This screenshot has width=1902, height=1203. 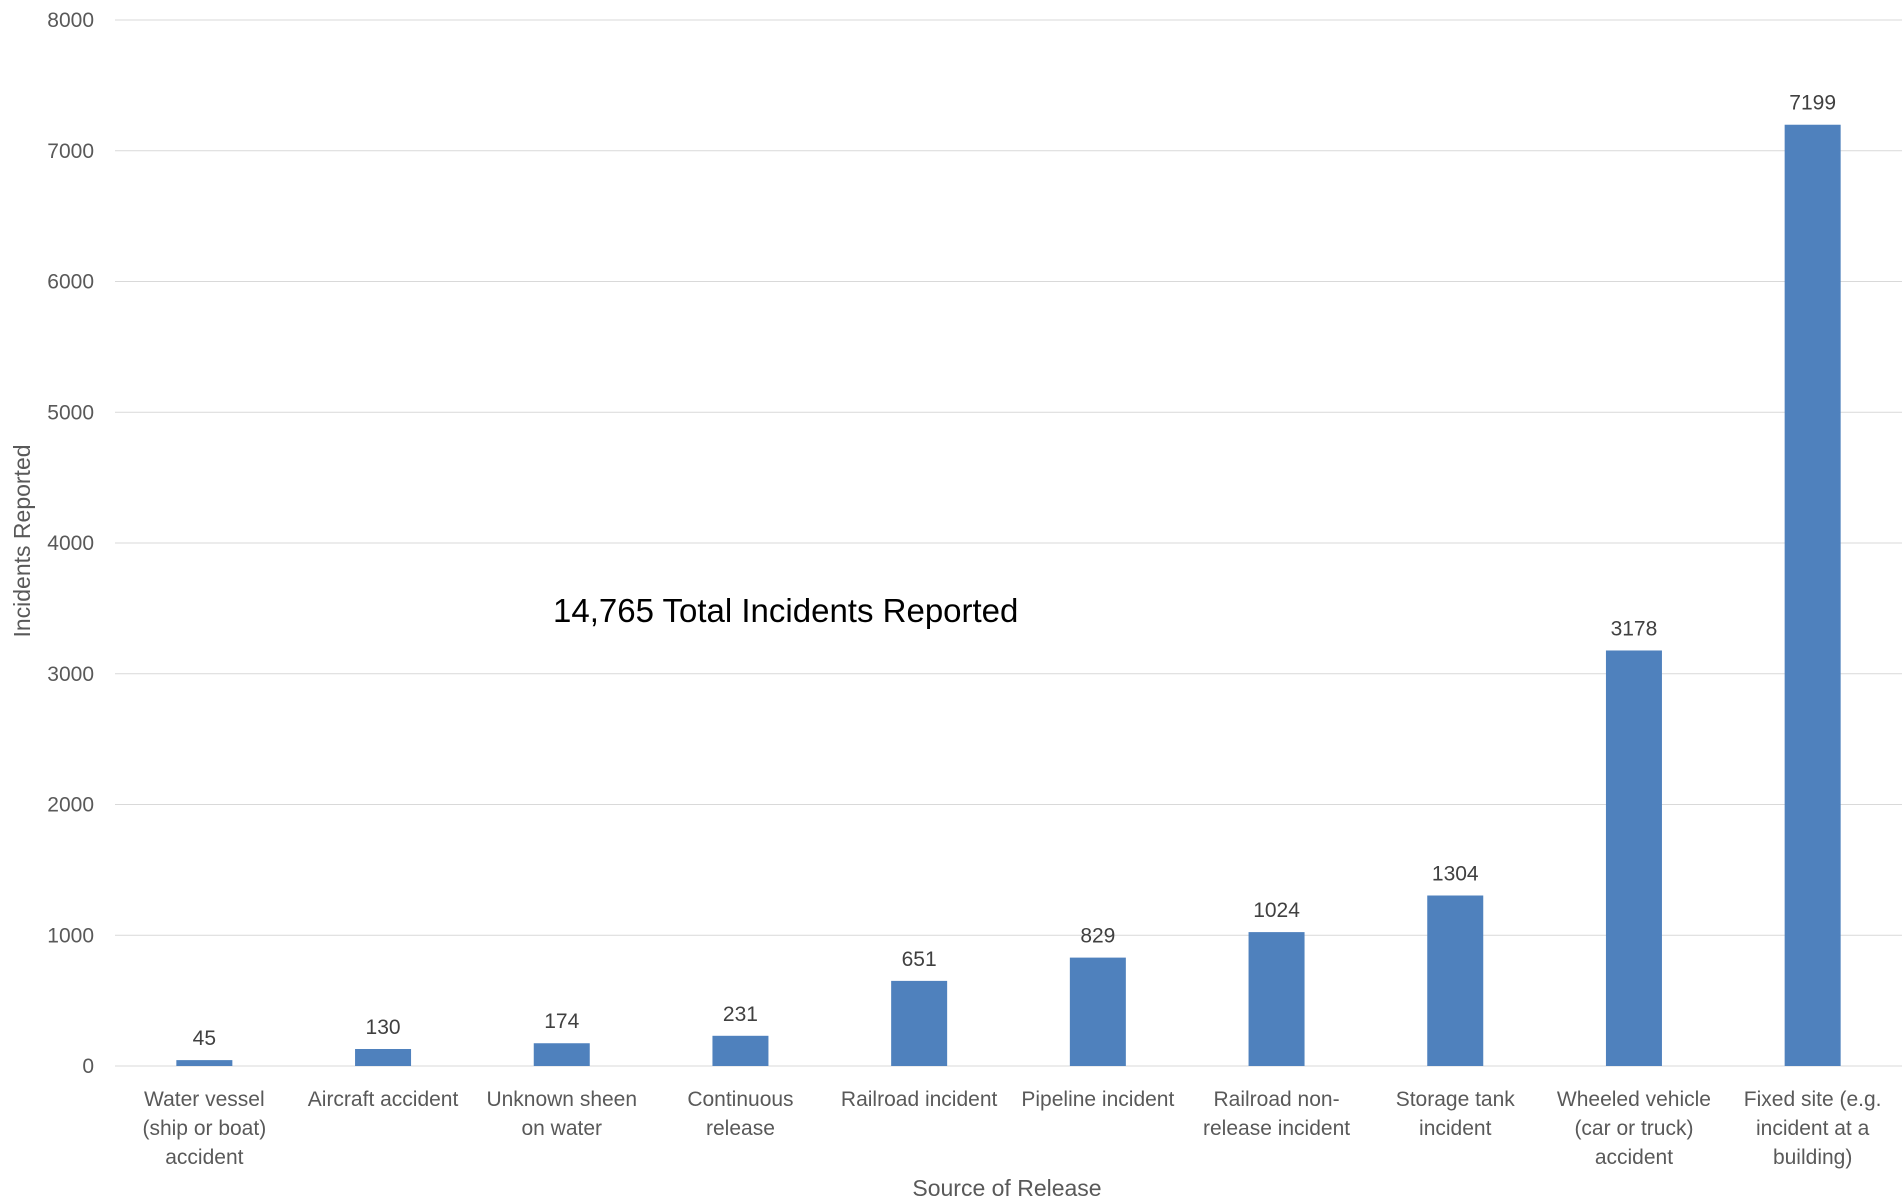 What do you see at coordinates (1634, 1099) in the screenshot?
I see `x-category-label-line: Wheeled vehicle` at bounding box center [1634, 1099].